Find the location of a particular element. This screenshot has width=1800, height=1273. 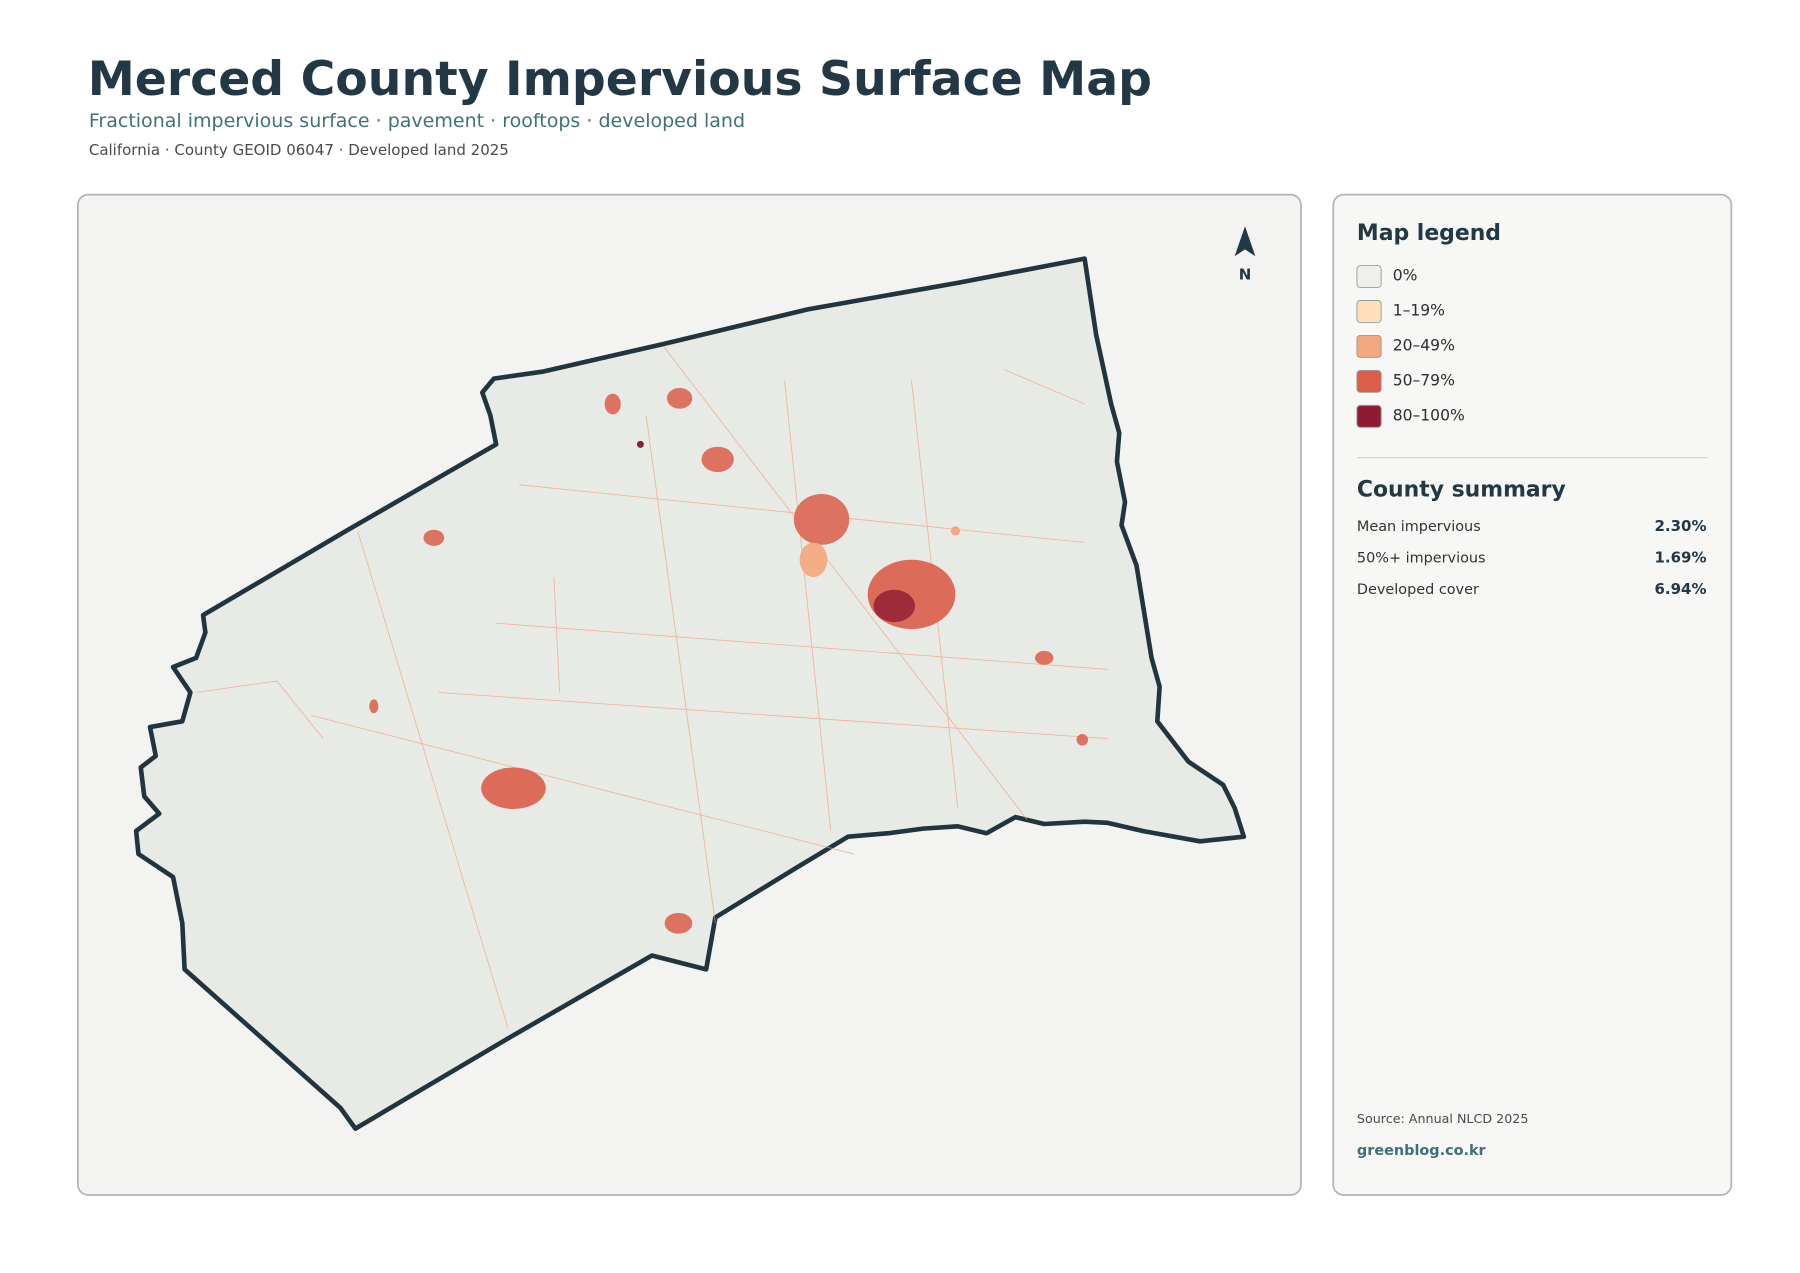

north-label: N is located at coordinates (1245, 274).